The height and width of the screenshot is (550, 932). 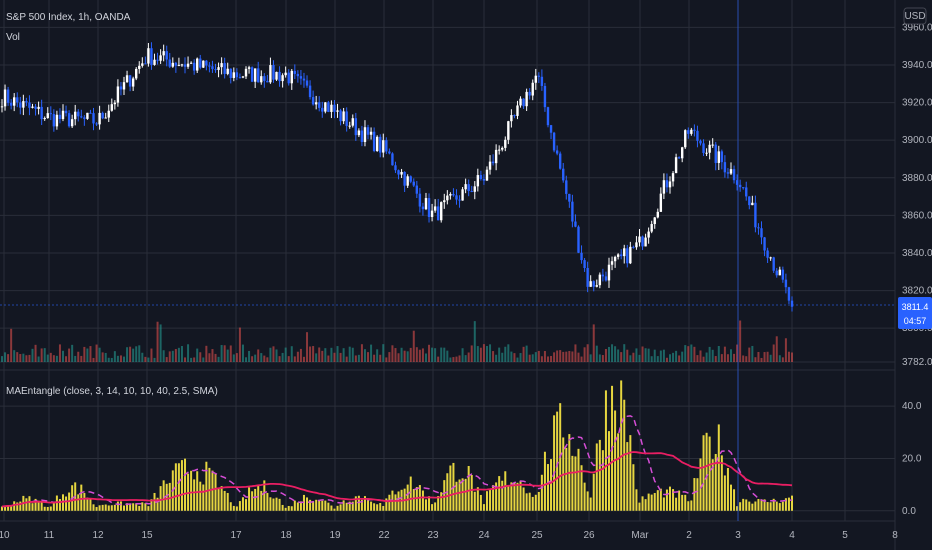 What do you see at coordinates (915, 321) in the screenshot?
I see `last-price-countdown: 04:57` at bounding box center [915, 321].